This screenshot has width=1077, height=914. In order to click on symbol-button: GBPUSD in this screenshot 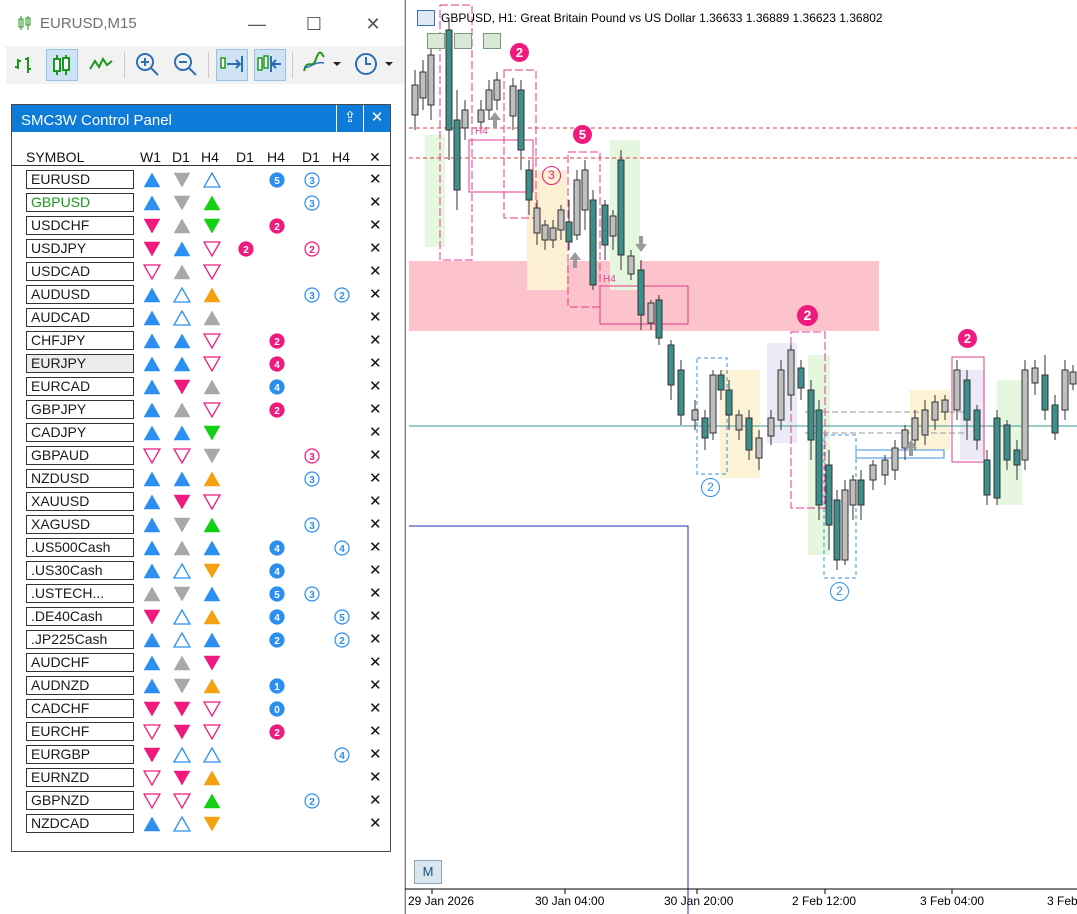, I will do `click(80, 202)`.